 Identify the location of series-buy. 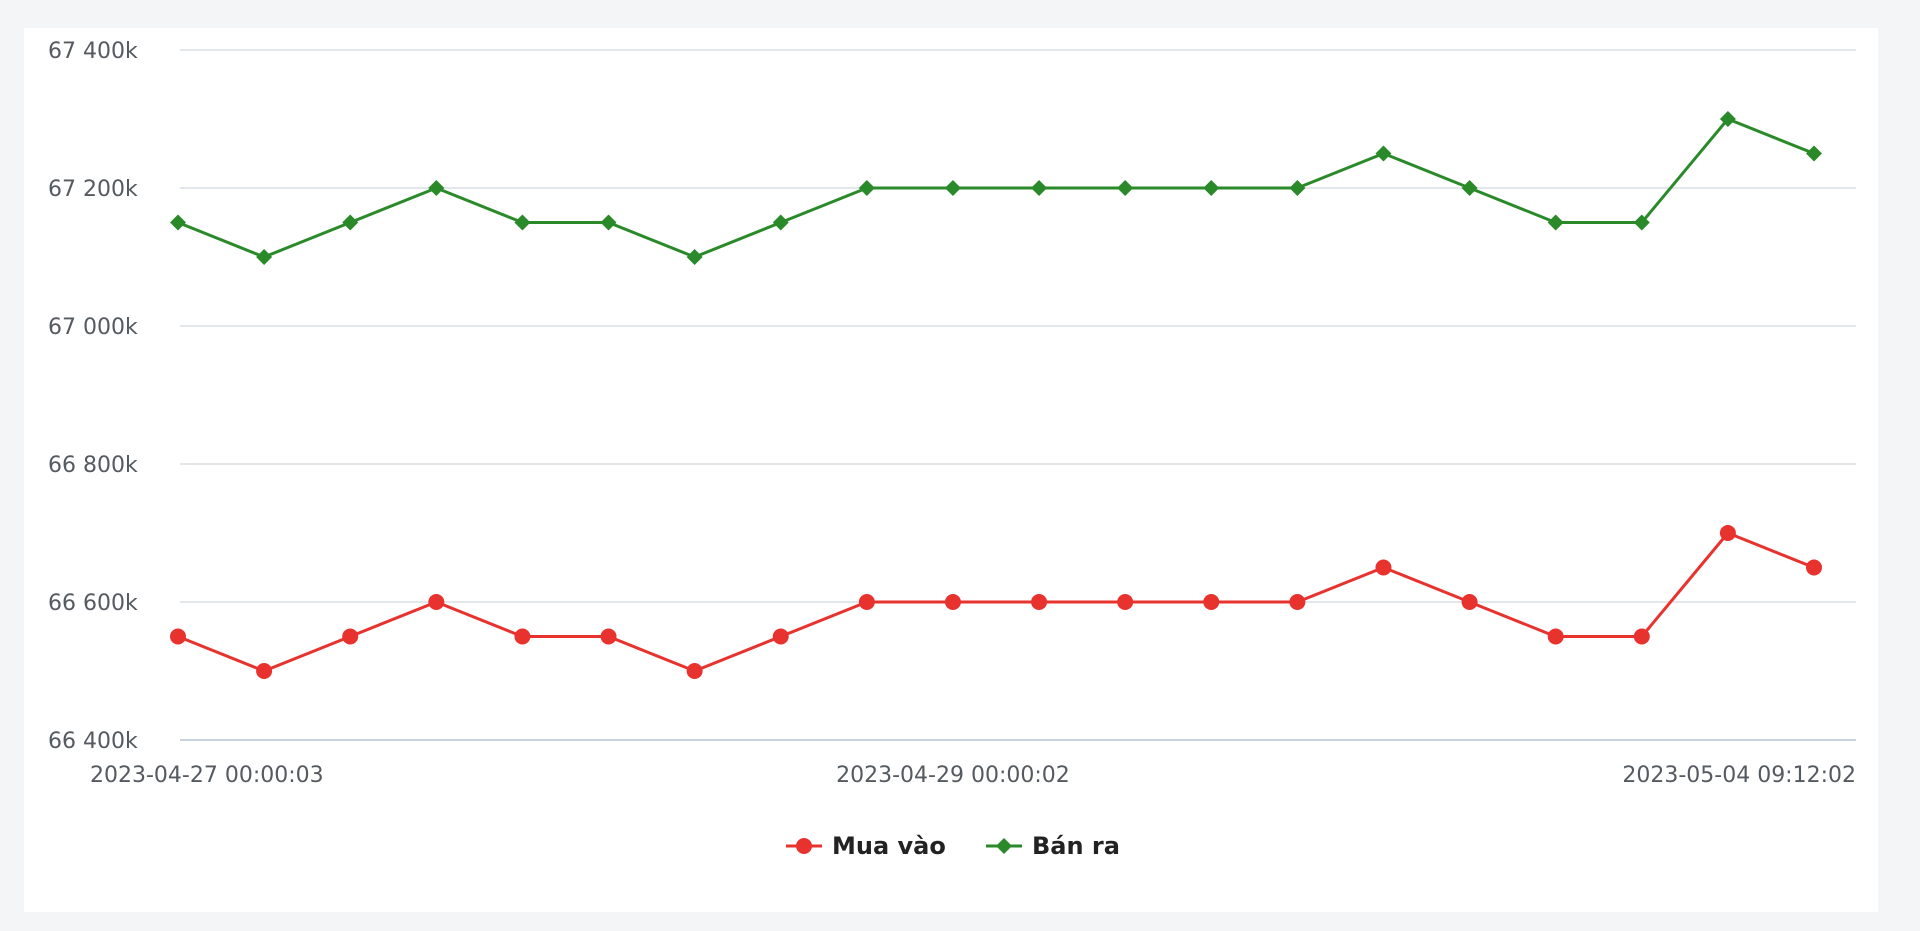
(996, 602).